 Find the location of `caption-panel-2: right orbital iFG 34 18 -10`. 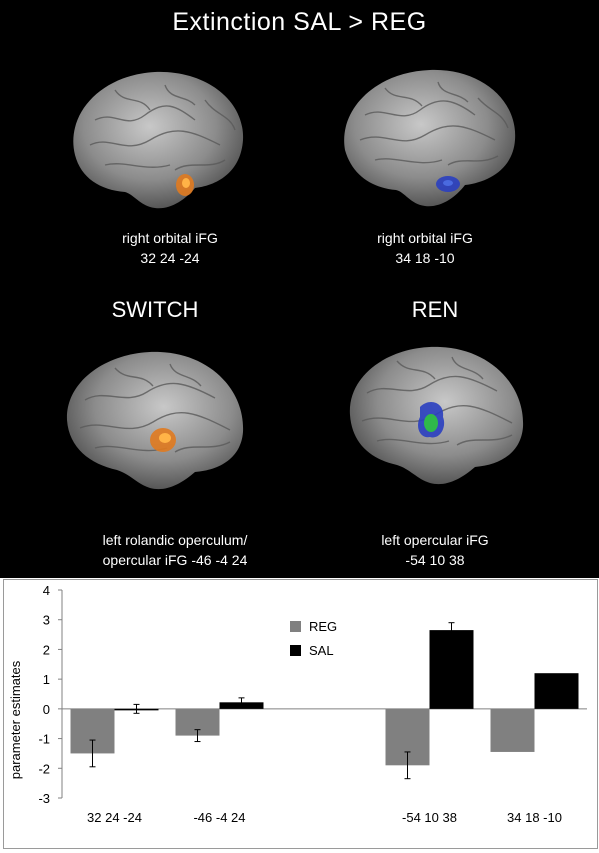

caption-panel-2: right orbital iFG 34 18 -10 is located at coordinates (425, 248).